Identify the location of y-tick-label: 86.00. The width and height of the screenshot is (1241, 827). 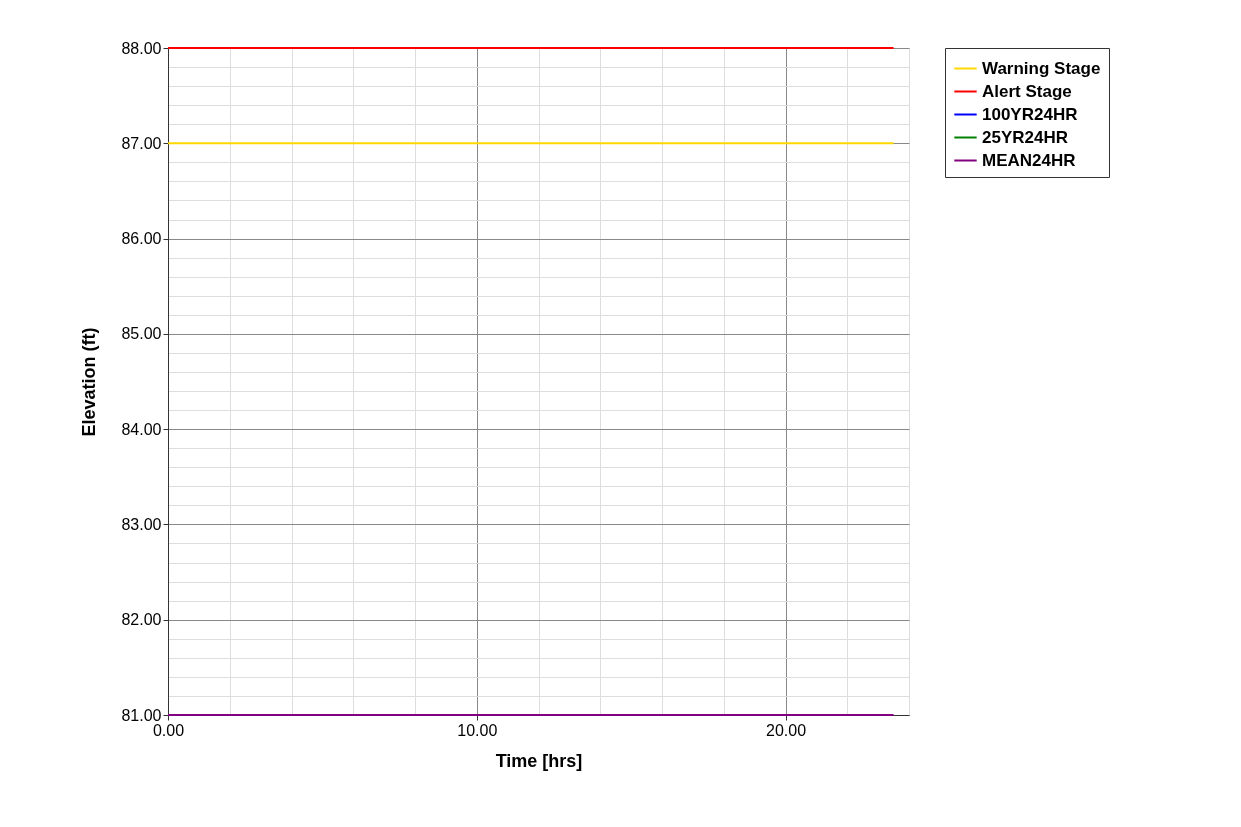
(141, 239).